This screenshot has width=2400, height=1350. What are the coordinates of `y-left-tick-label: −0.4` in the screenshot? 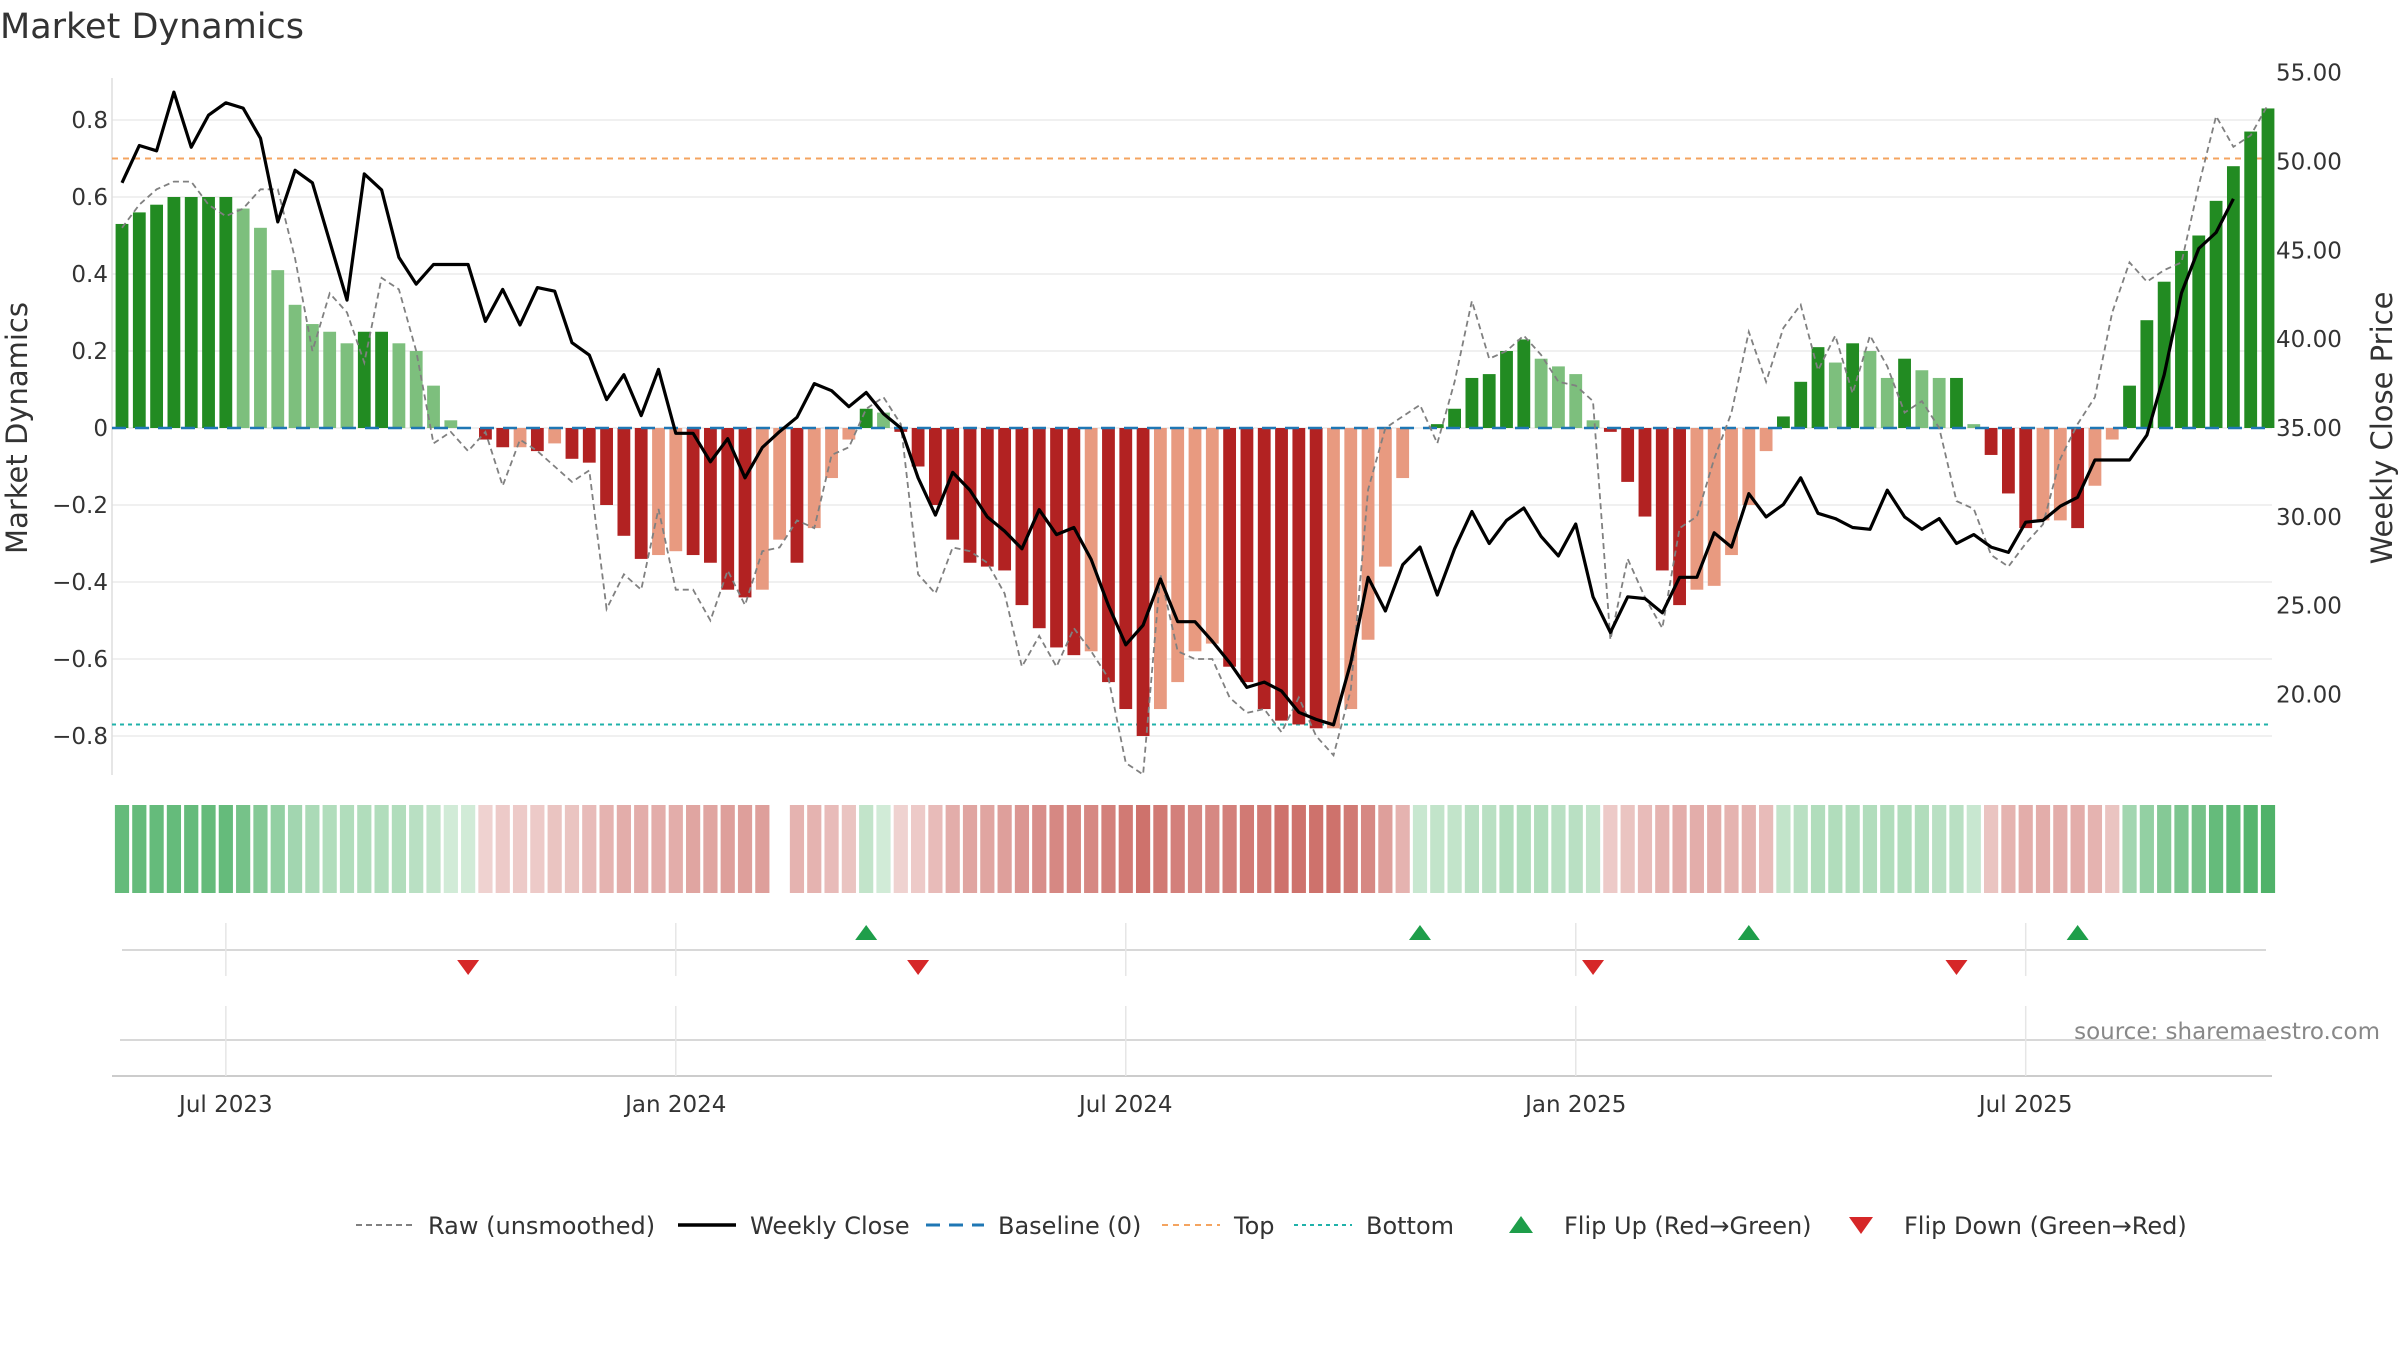 It's located at (80, 583).